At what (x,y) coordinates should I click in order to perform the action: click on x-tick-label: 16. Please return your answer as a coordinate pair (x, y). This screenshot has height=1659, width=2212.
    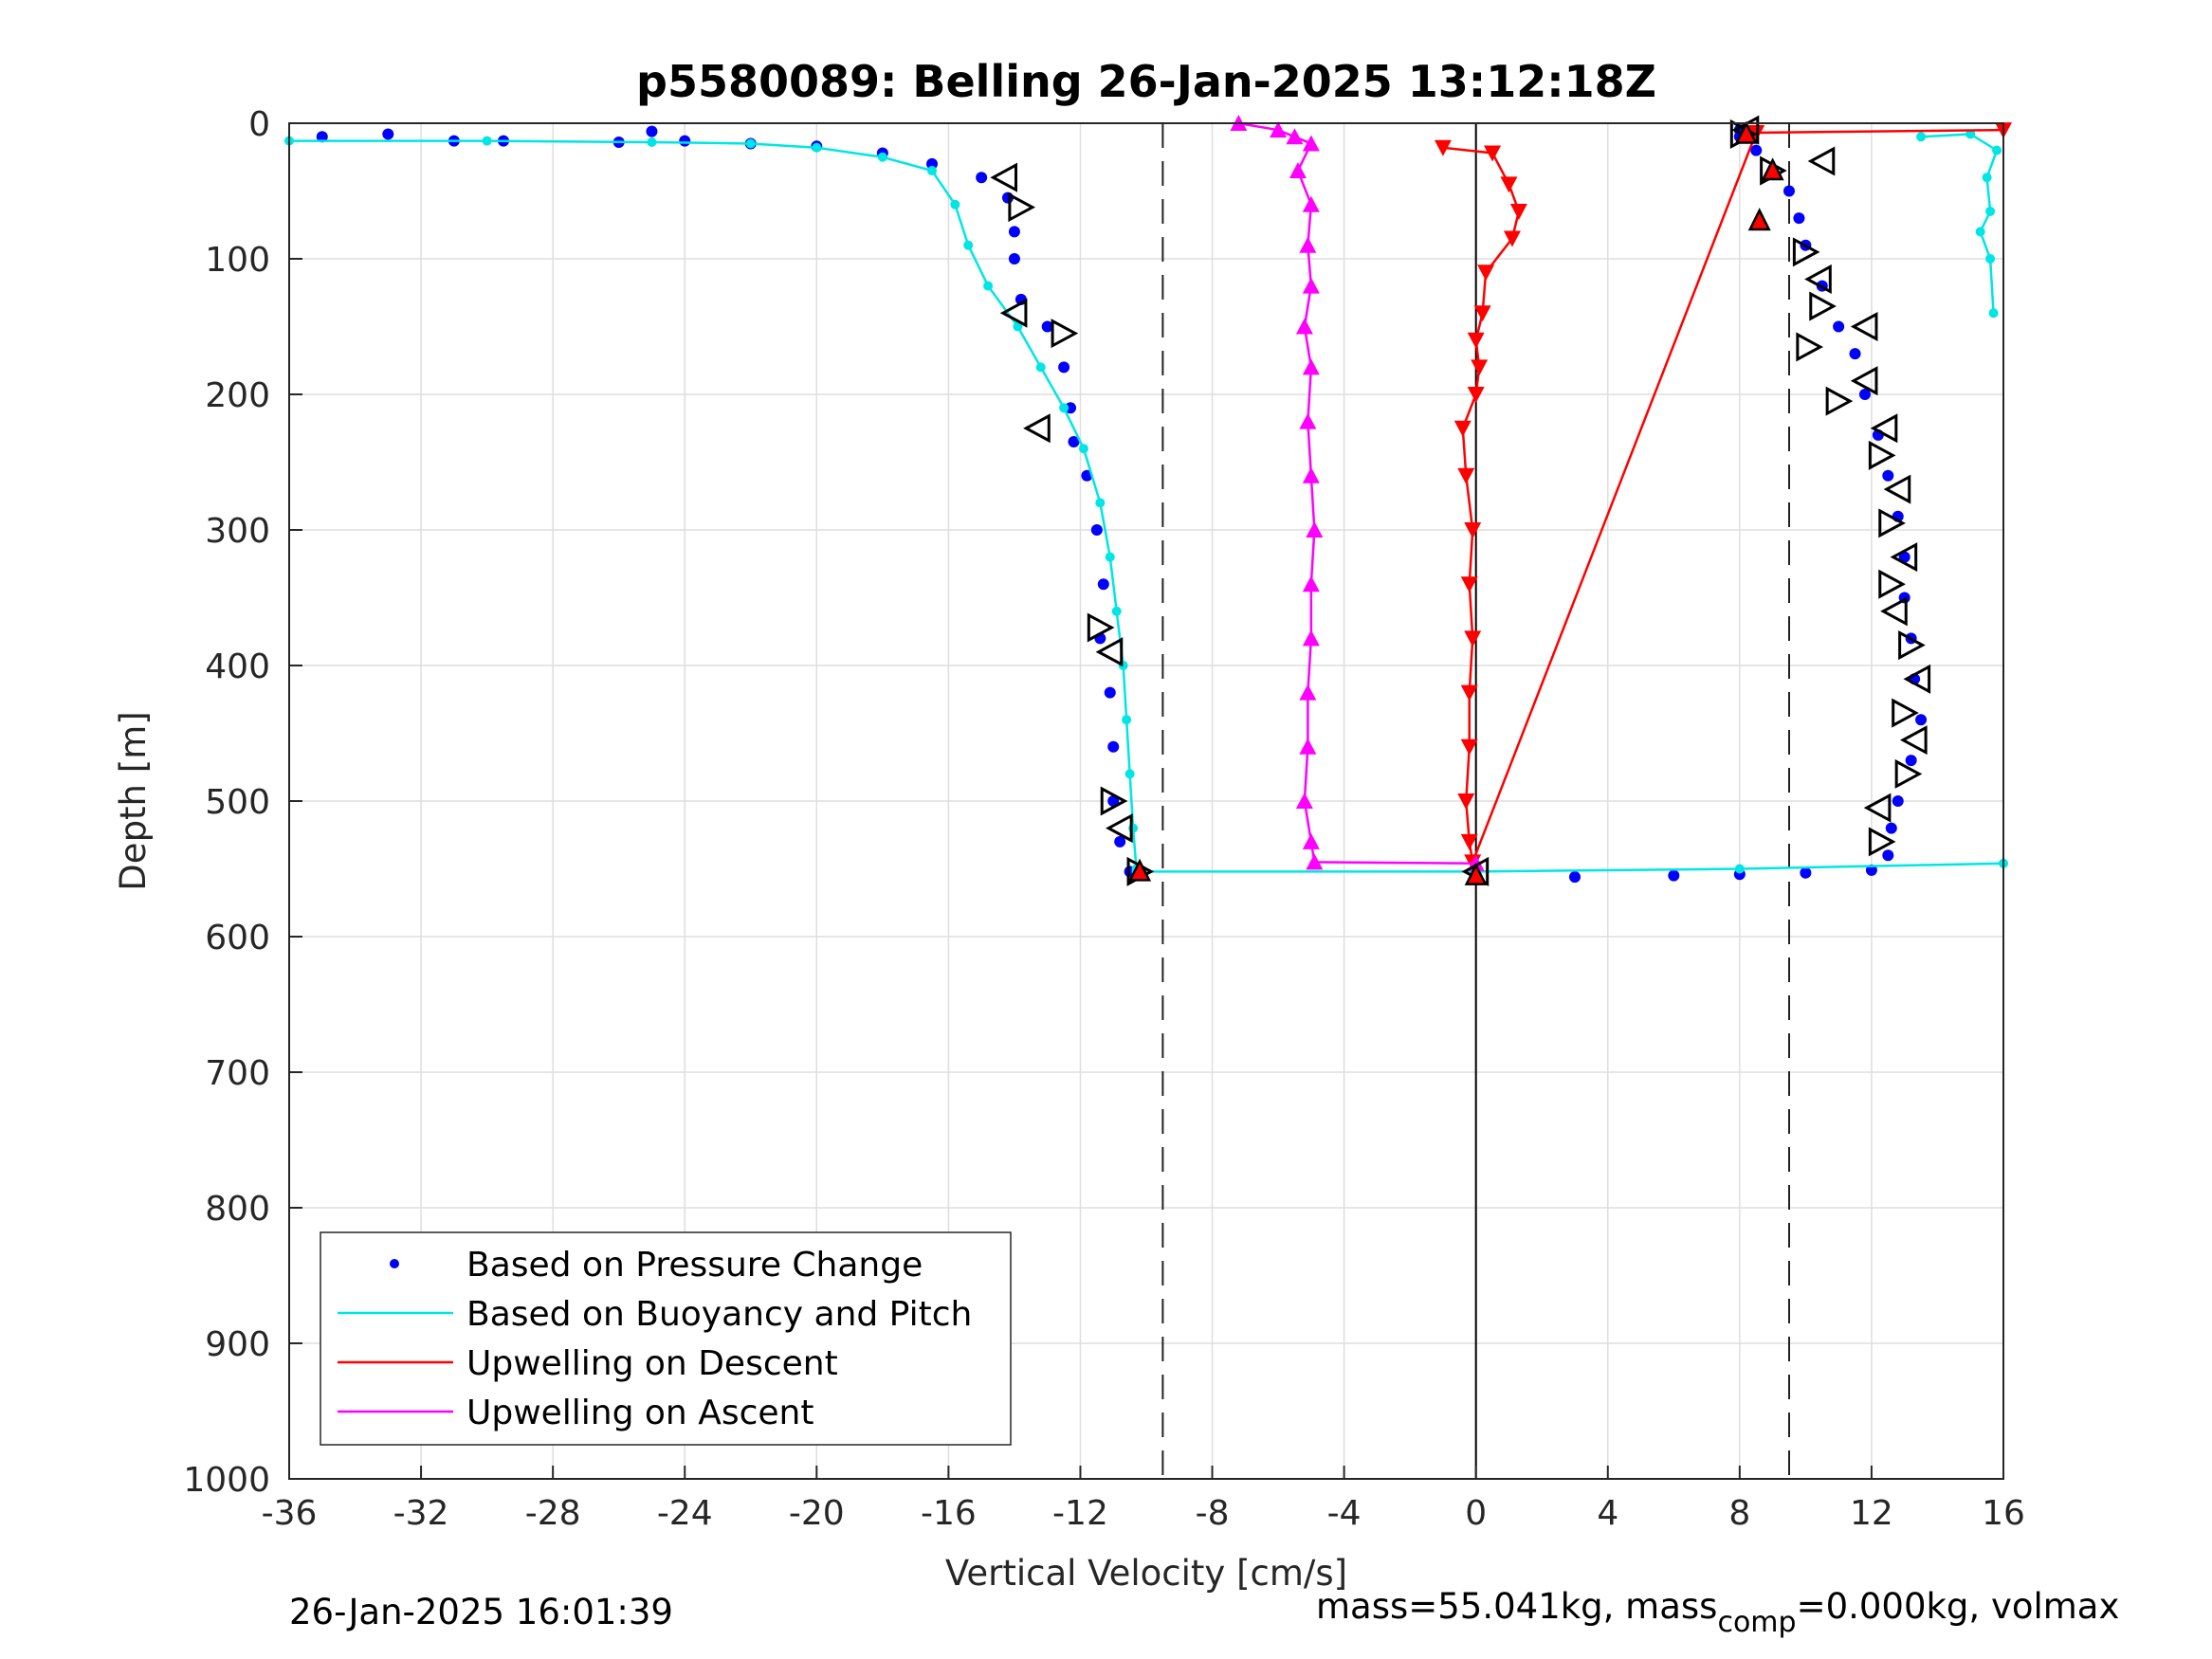
    Looking at the image, I should click on (2003, 1513).